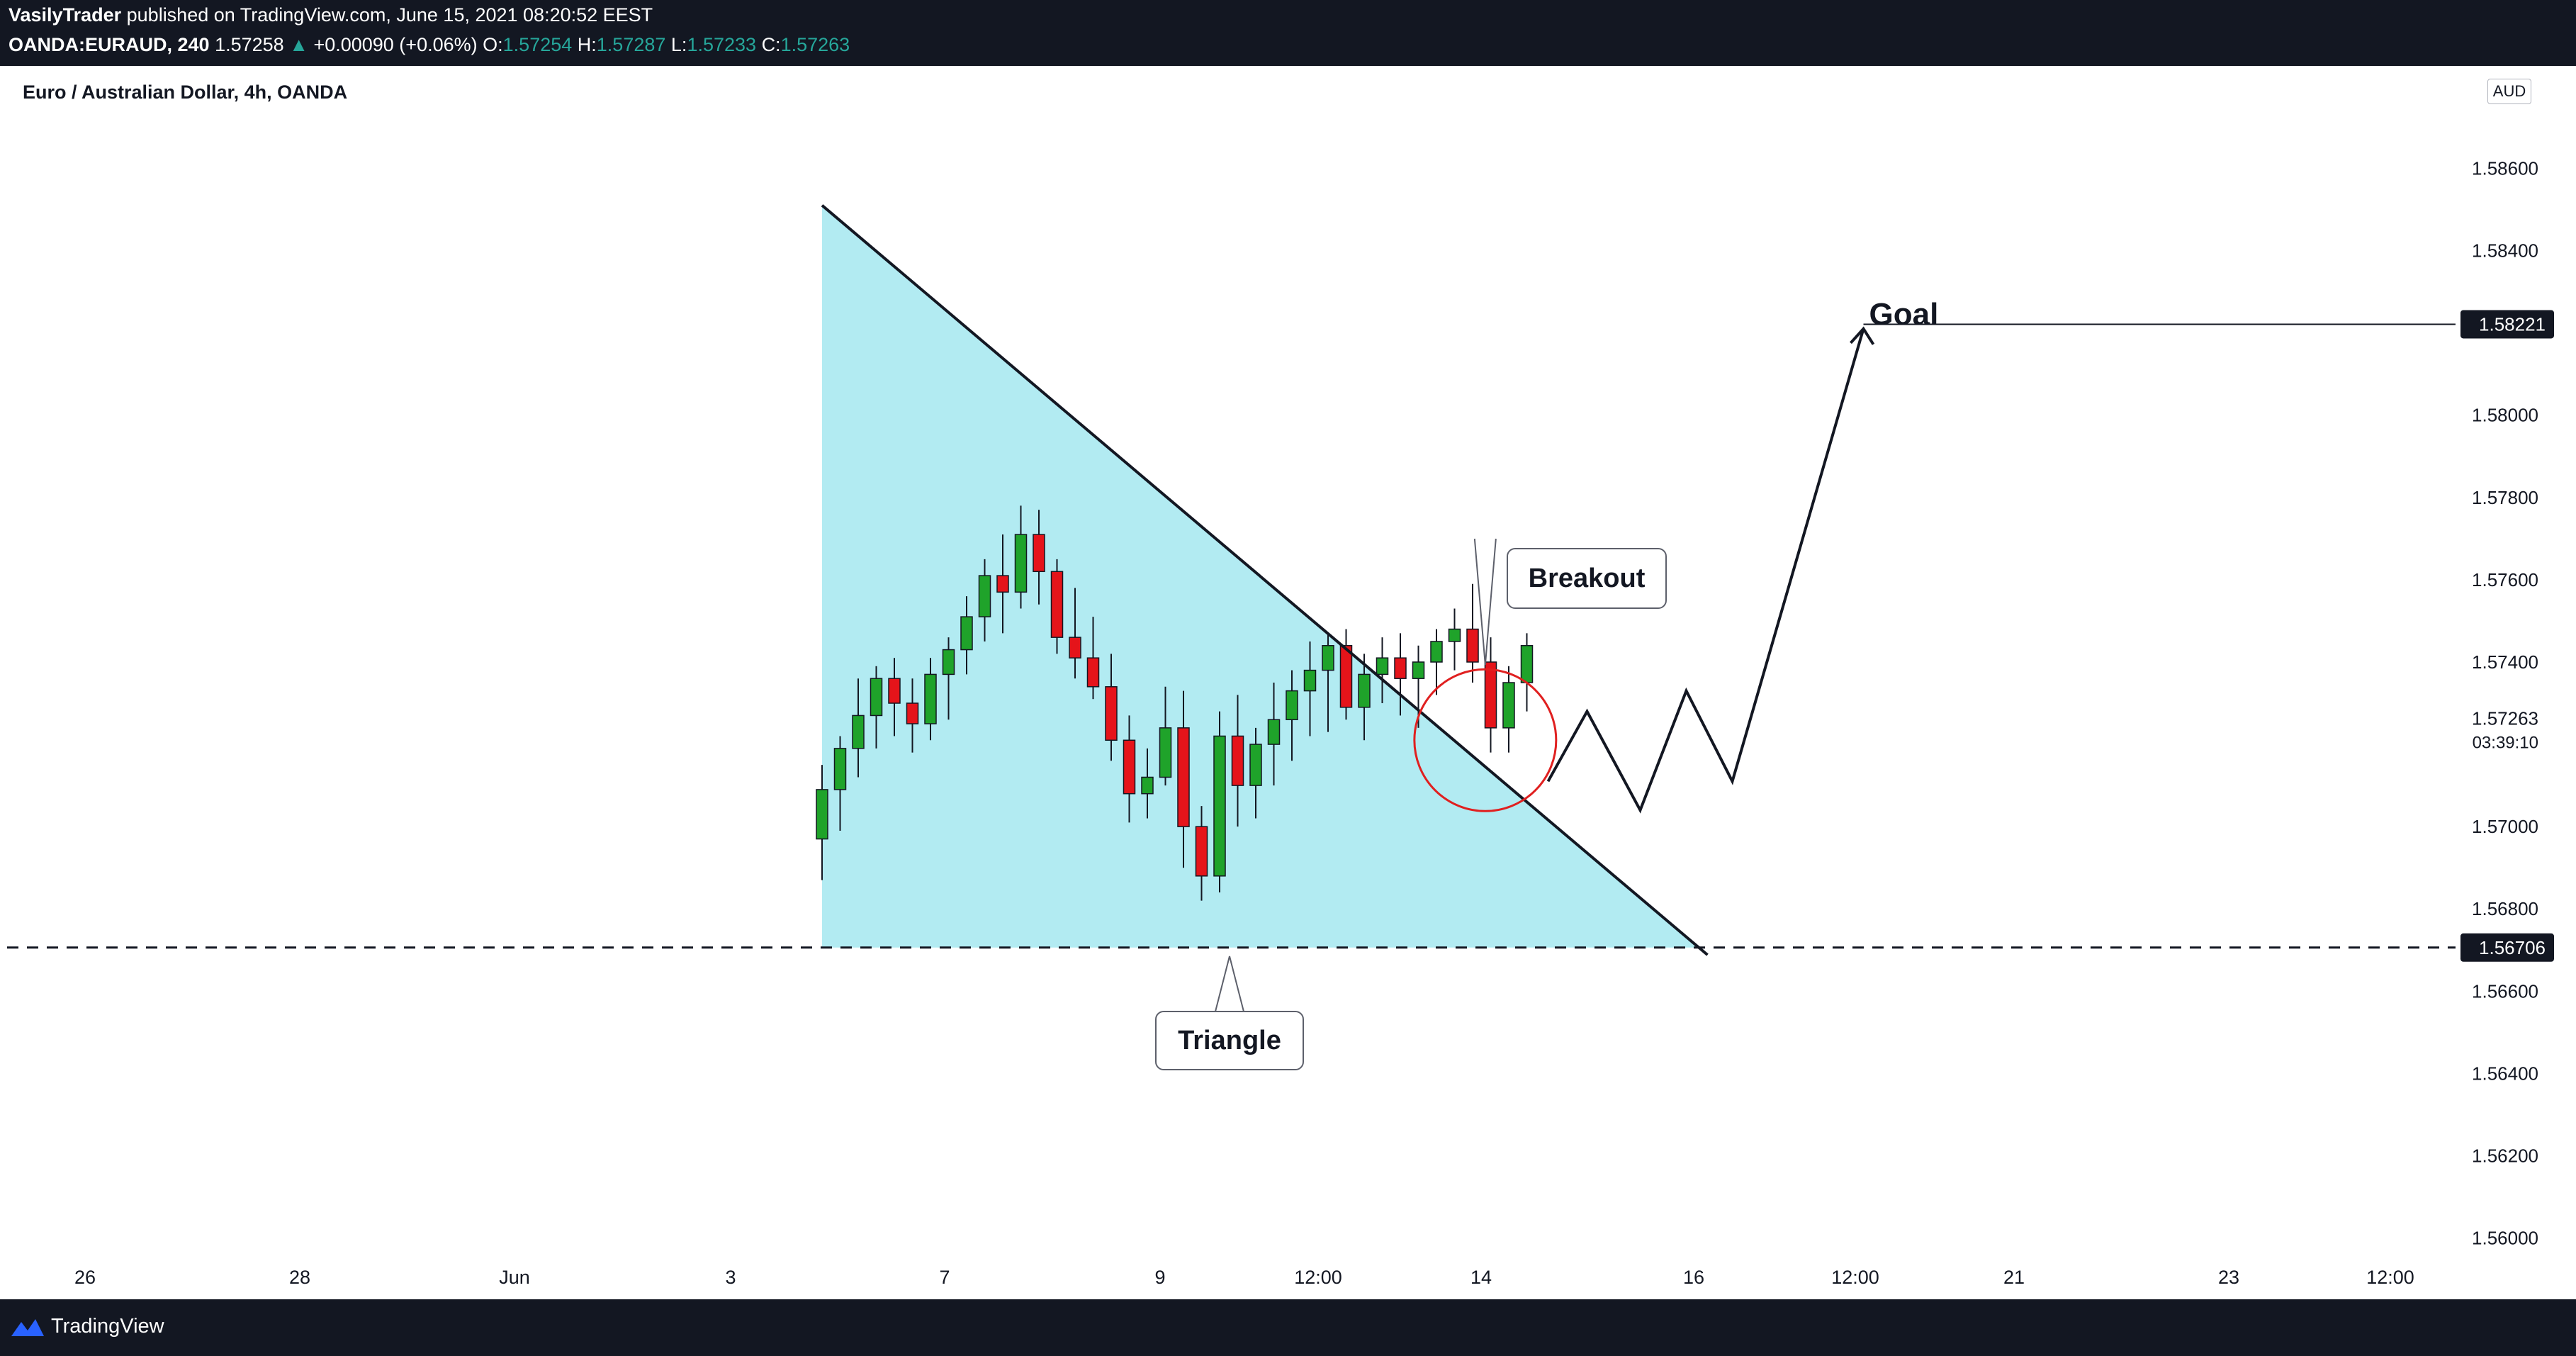 This screenshot has height=1356, width=2576. What do you see at coordinates (1706, 571) in the screenshot?
I see `projection-path` at bounding box center [1706, 571].